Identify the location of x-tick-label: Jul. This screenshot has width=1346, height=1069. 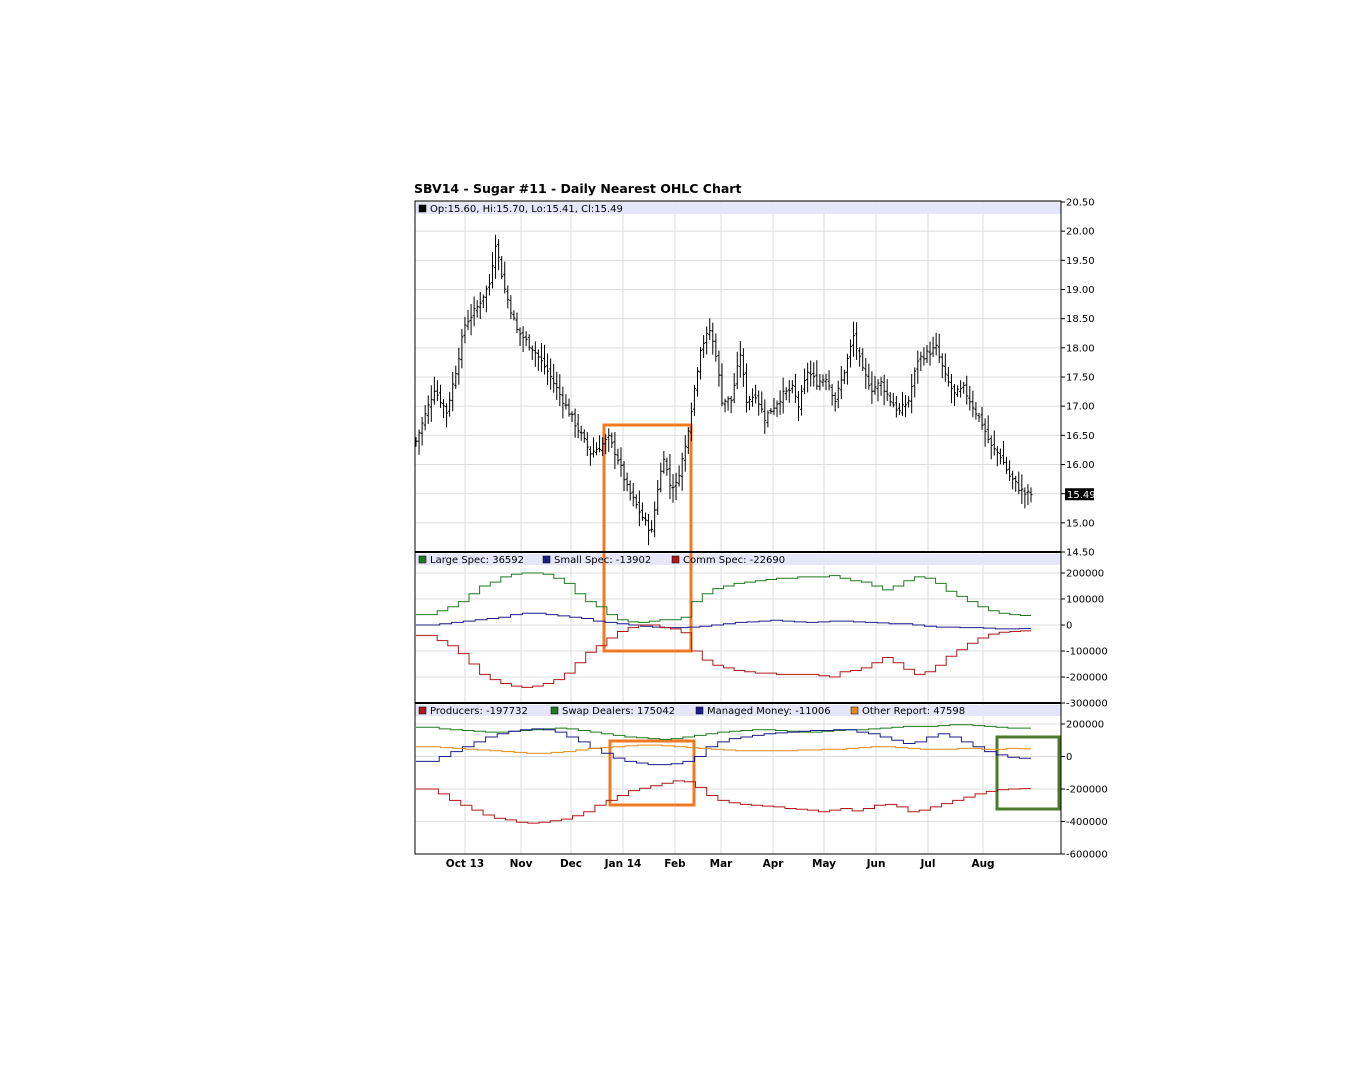
(928, 864).